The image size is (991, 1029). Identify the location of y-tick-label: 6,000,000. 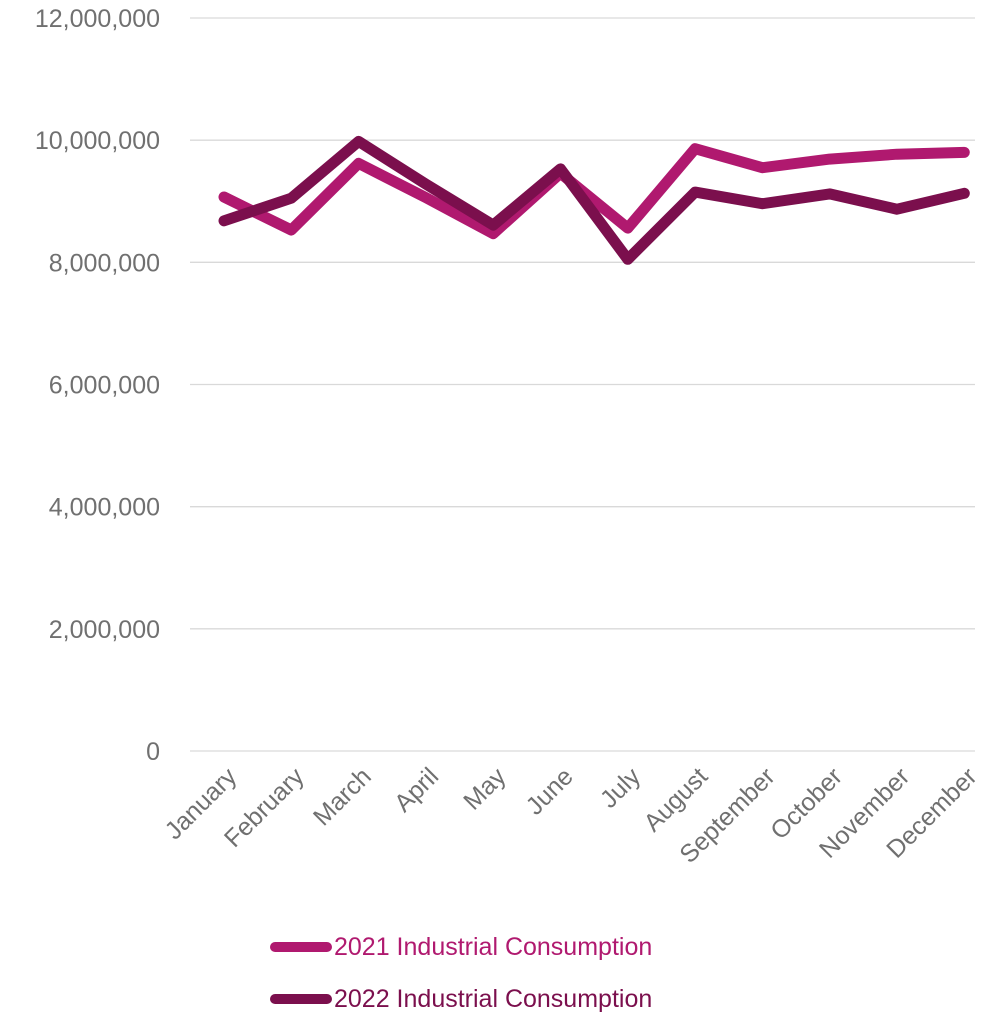
(104, 386).